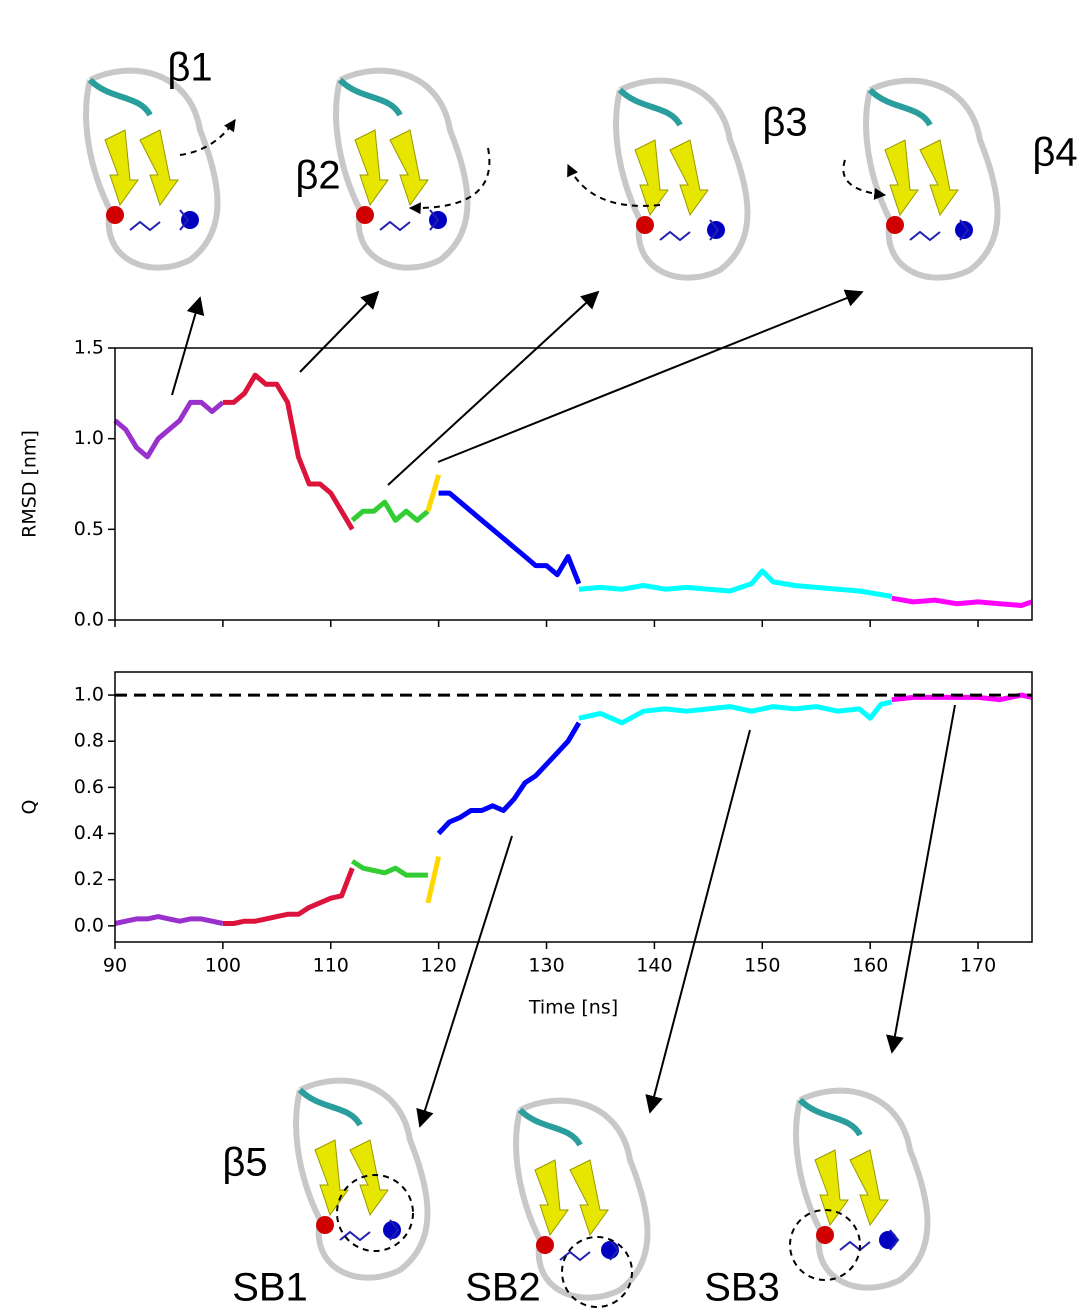  Describe the element at coordinates (244, 1163) in the screenshot. I see `structure-label: β5` at that location.